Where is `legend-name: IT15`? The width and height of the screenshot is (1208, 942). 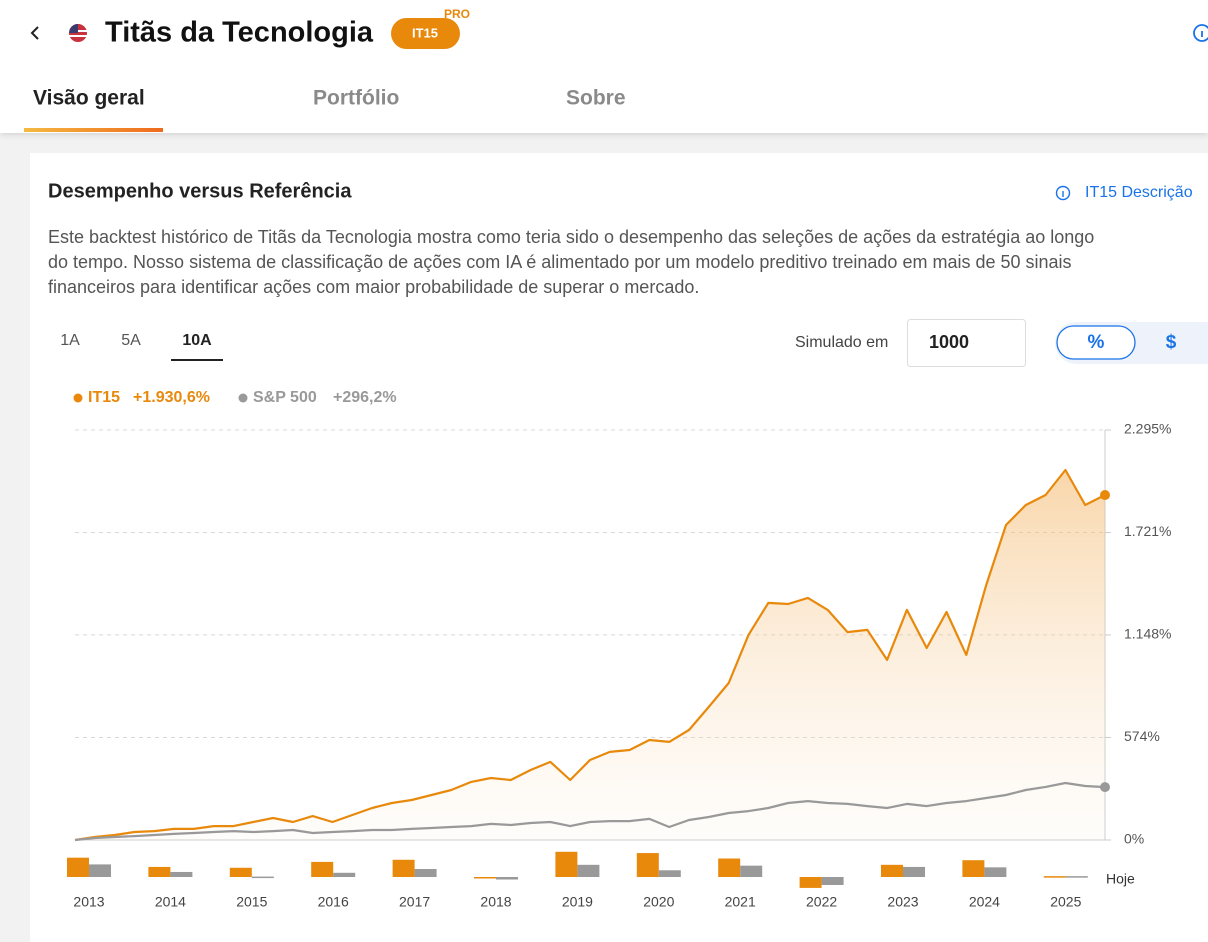 legend-name: IT15 is located at coordinates (104, 397).